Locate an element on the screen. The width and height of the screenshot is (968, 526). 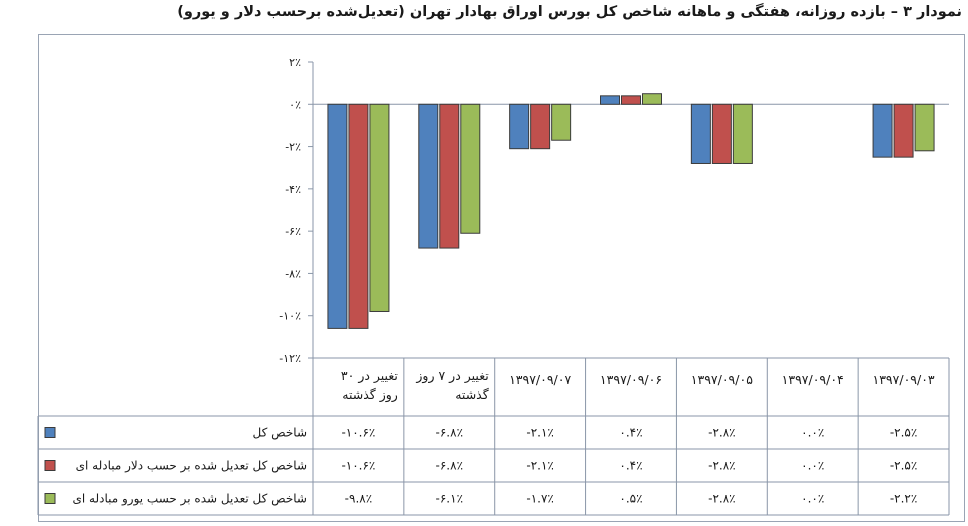
y-tick-label: -۴٪ is located at coordinates (293, 189).